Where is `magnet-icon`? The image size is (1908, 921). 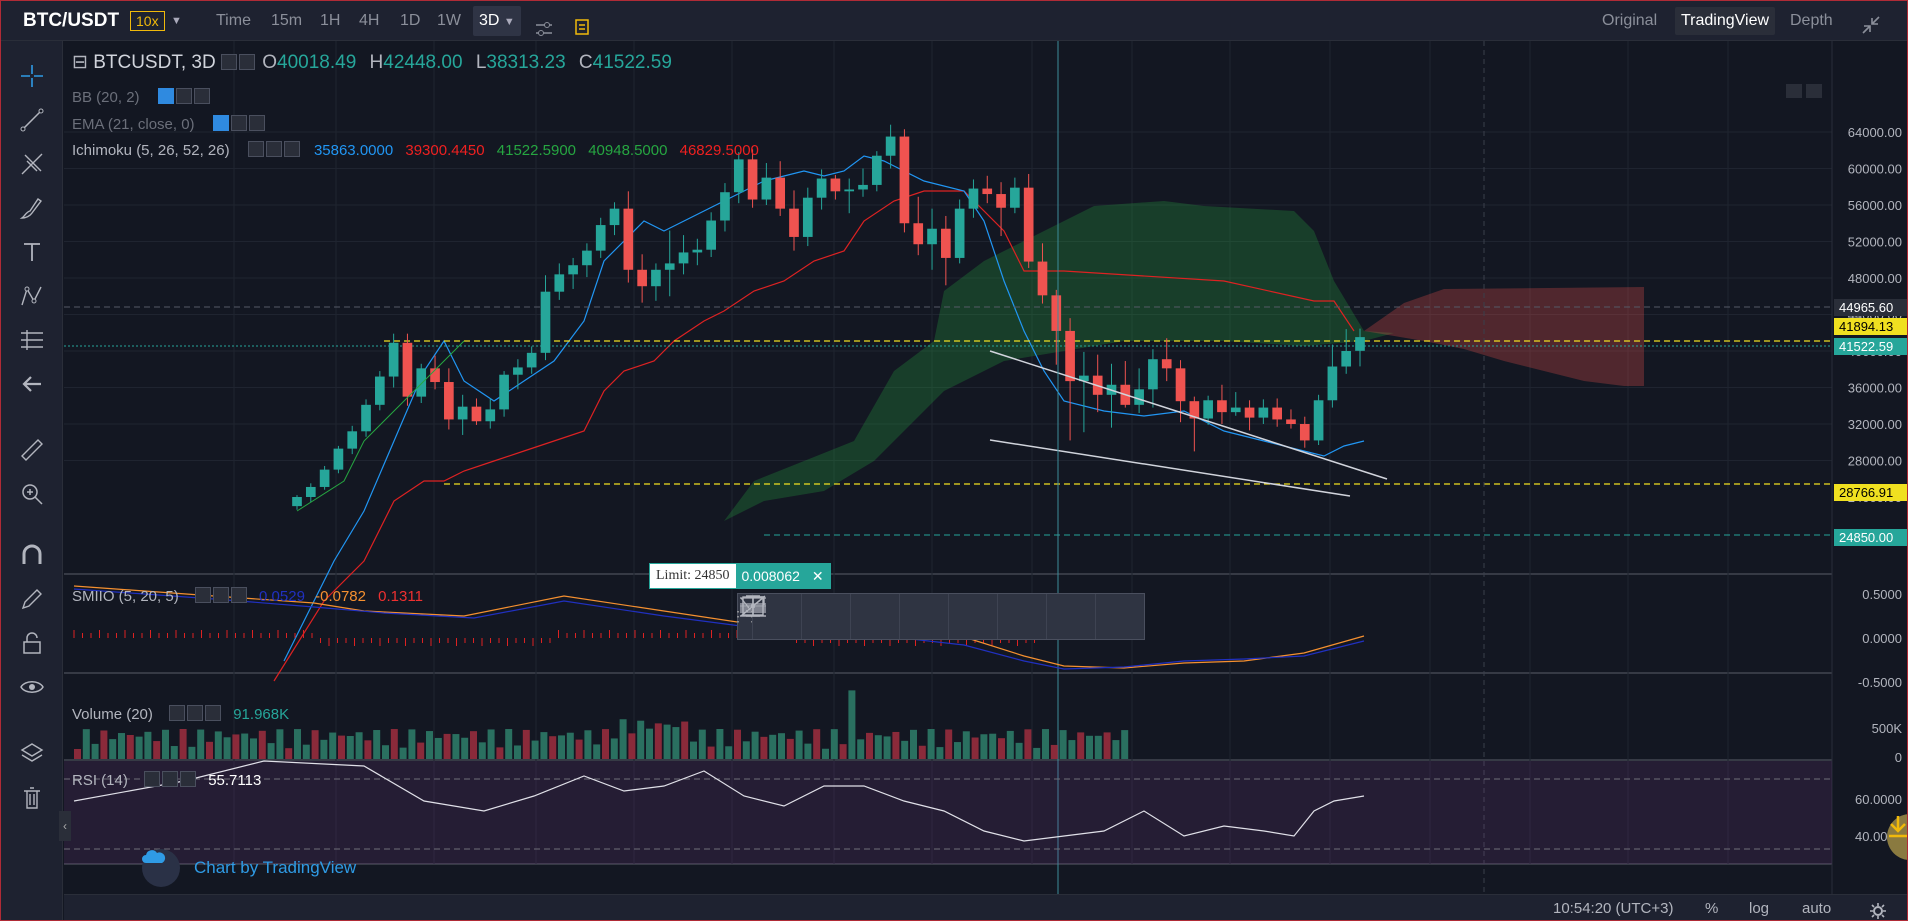 magnet-icon is located at coordinates (32, 555).